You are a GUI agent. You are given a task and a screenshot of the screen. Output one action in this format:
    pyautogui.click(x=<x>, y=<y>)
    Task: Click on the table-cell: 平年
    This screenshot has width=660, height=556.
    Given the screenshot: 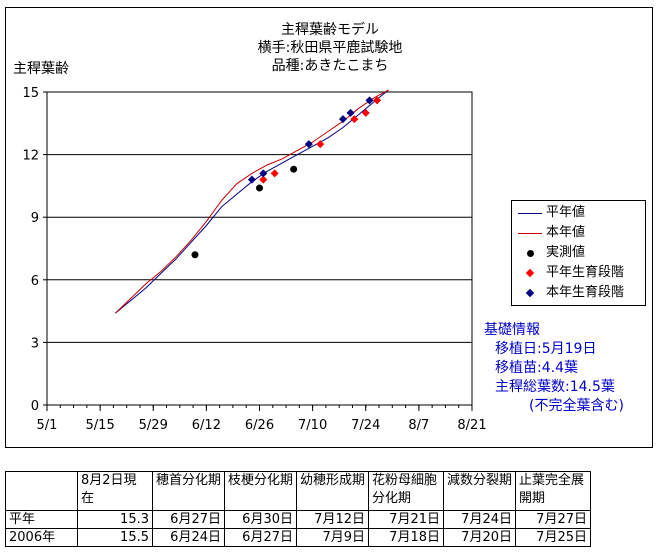 What is the action you would take?
    pyautogui.click(x=41, y=519)
    